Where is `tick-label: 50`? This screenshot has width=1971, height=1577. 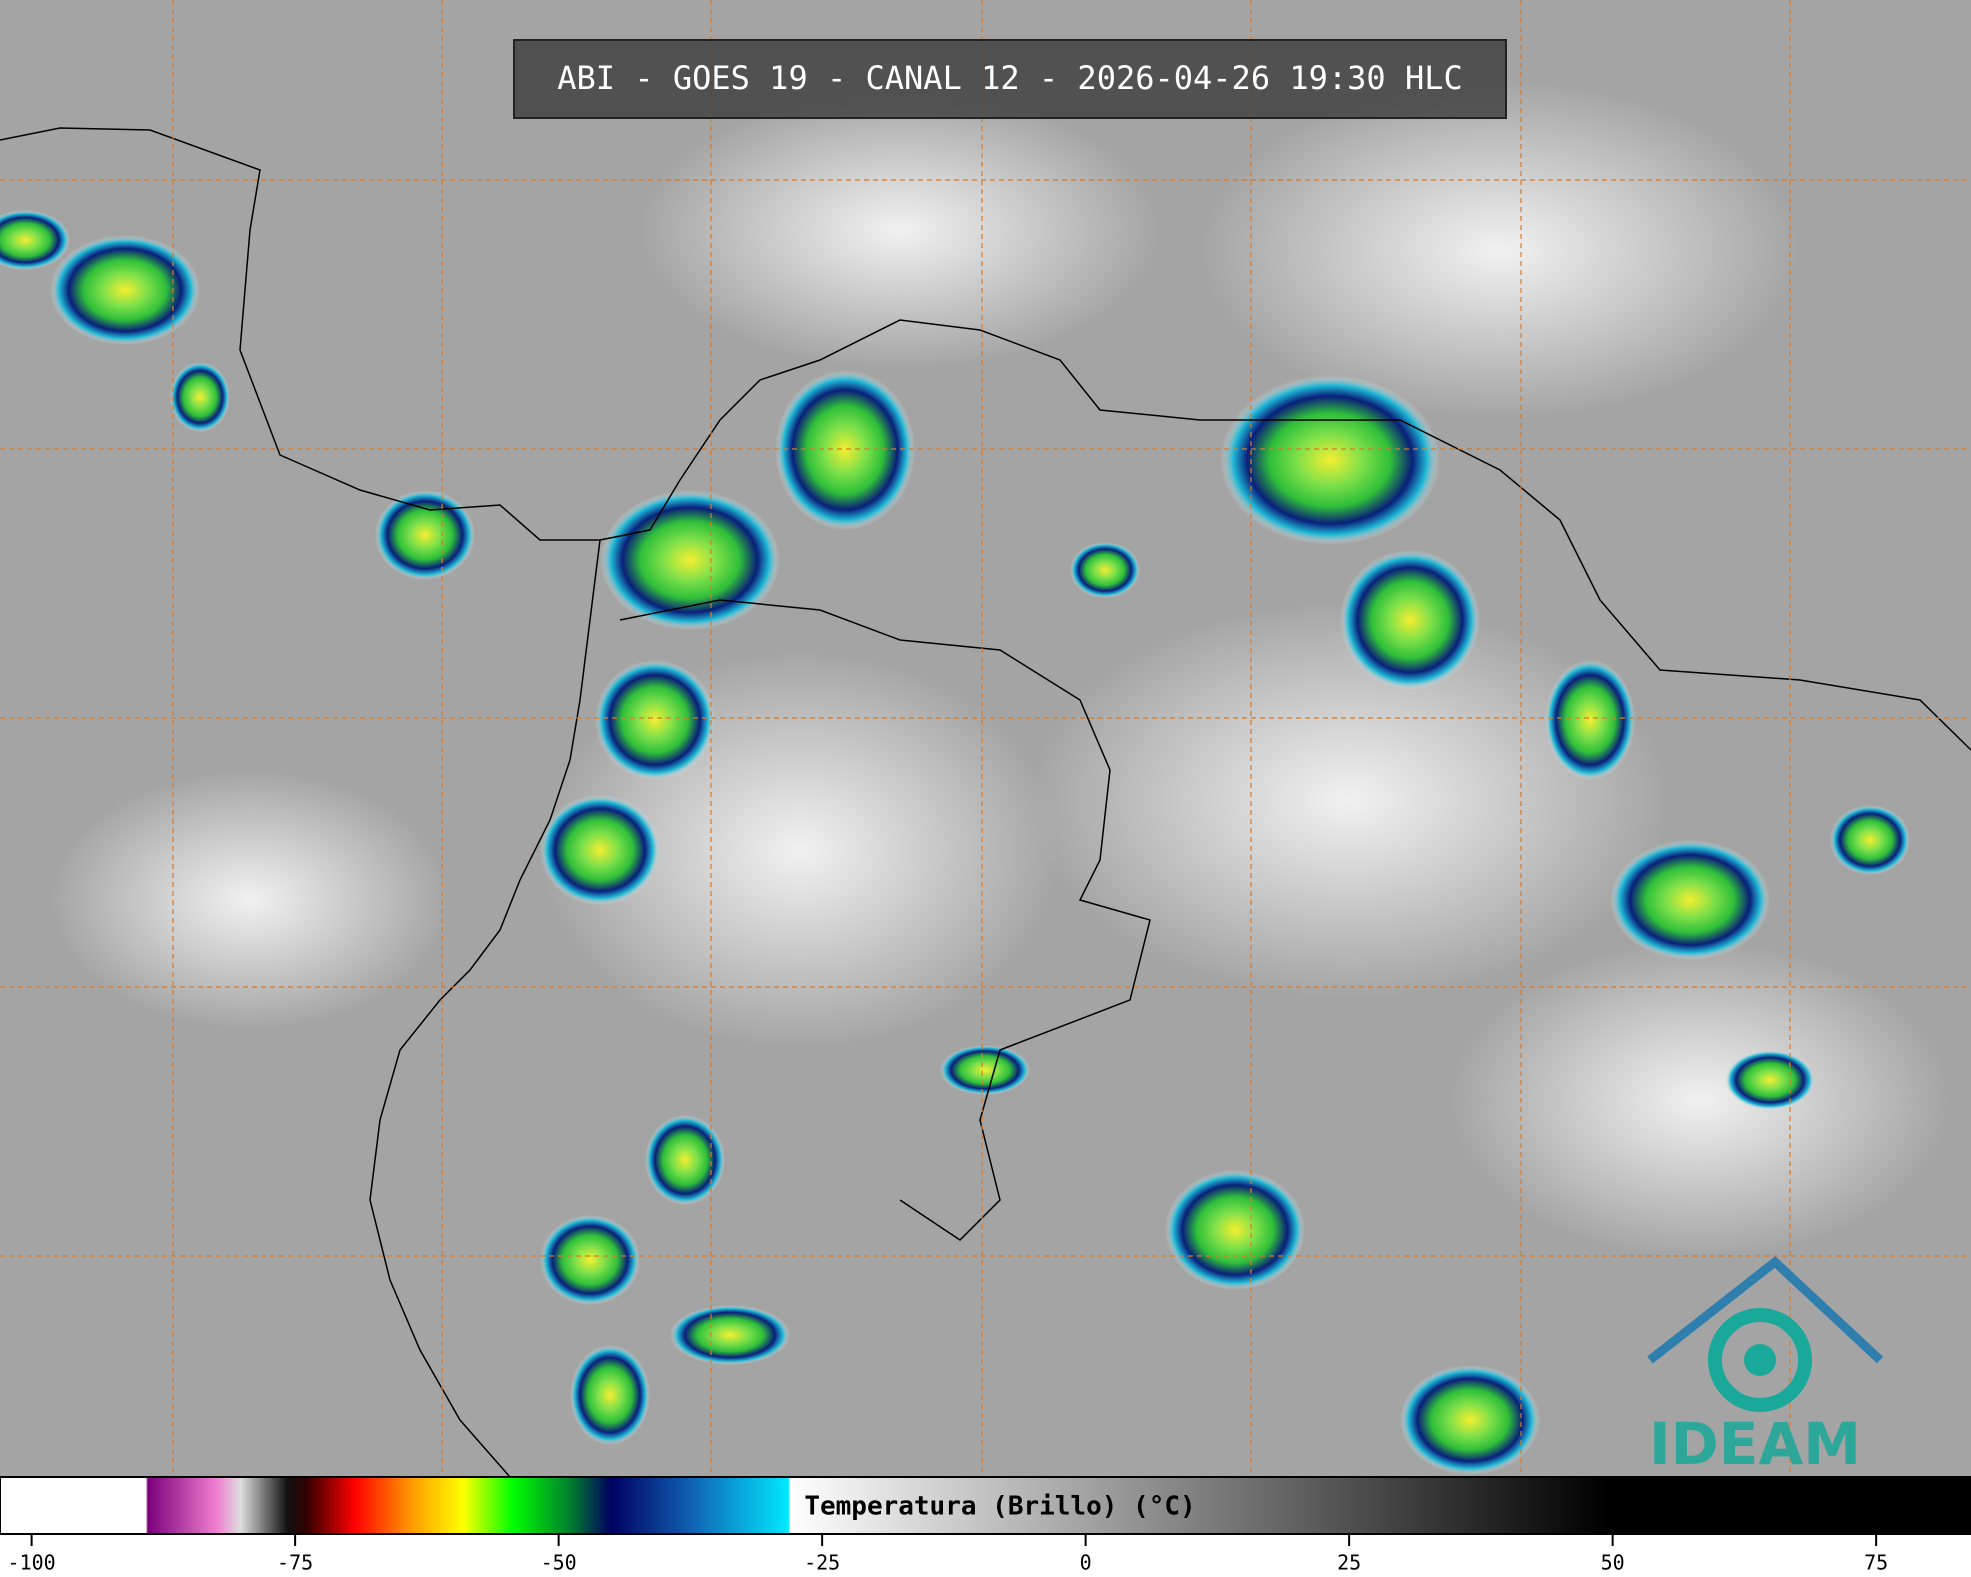 tick-label: 50 is located at coordinates (1613, 1563).